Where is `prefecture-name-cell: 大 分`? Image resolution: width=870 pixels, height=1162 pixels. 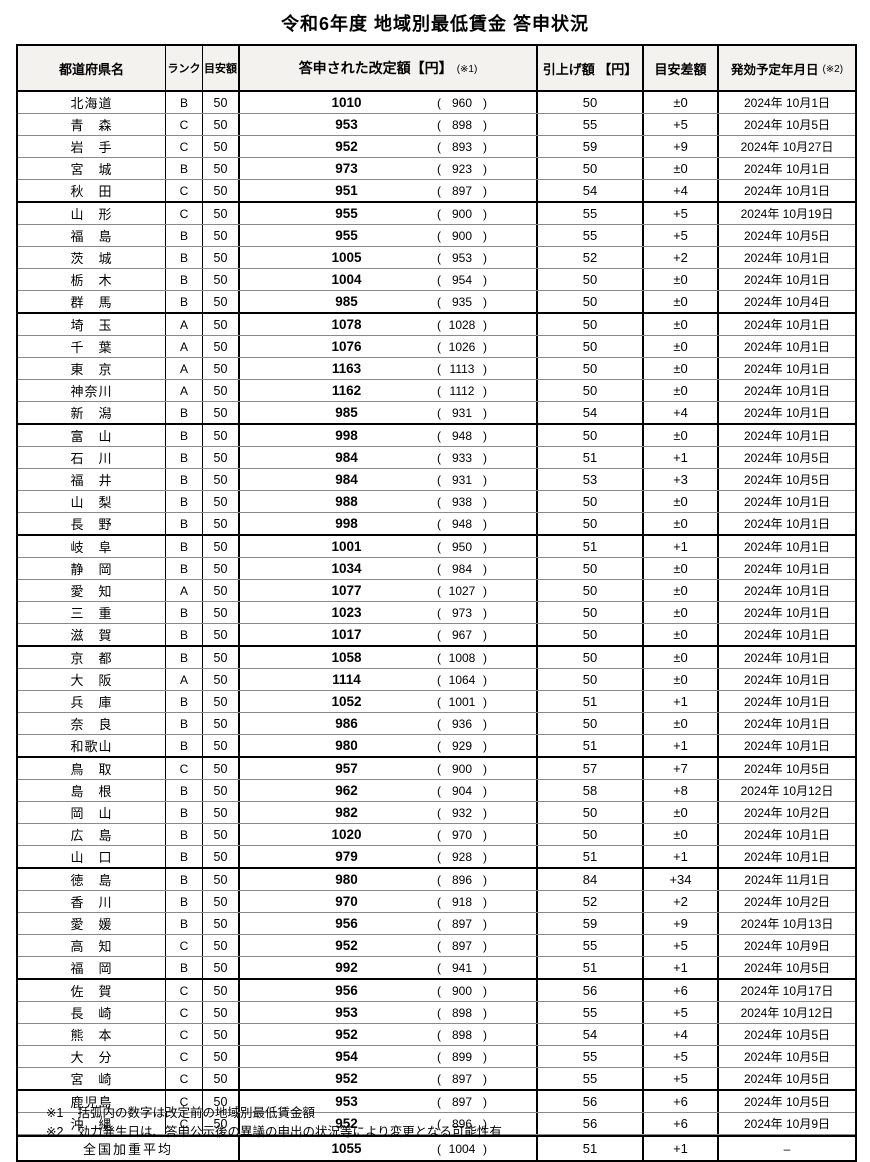
prefecture-name-cell: 大 分 is located at coordinates (92, 1056).